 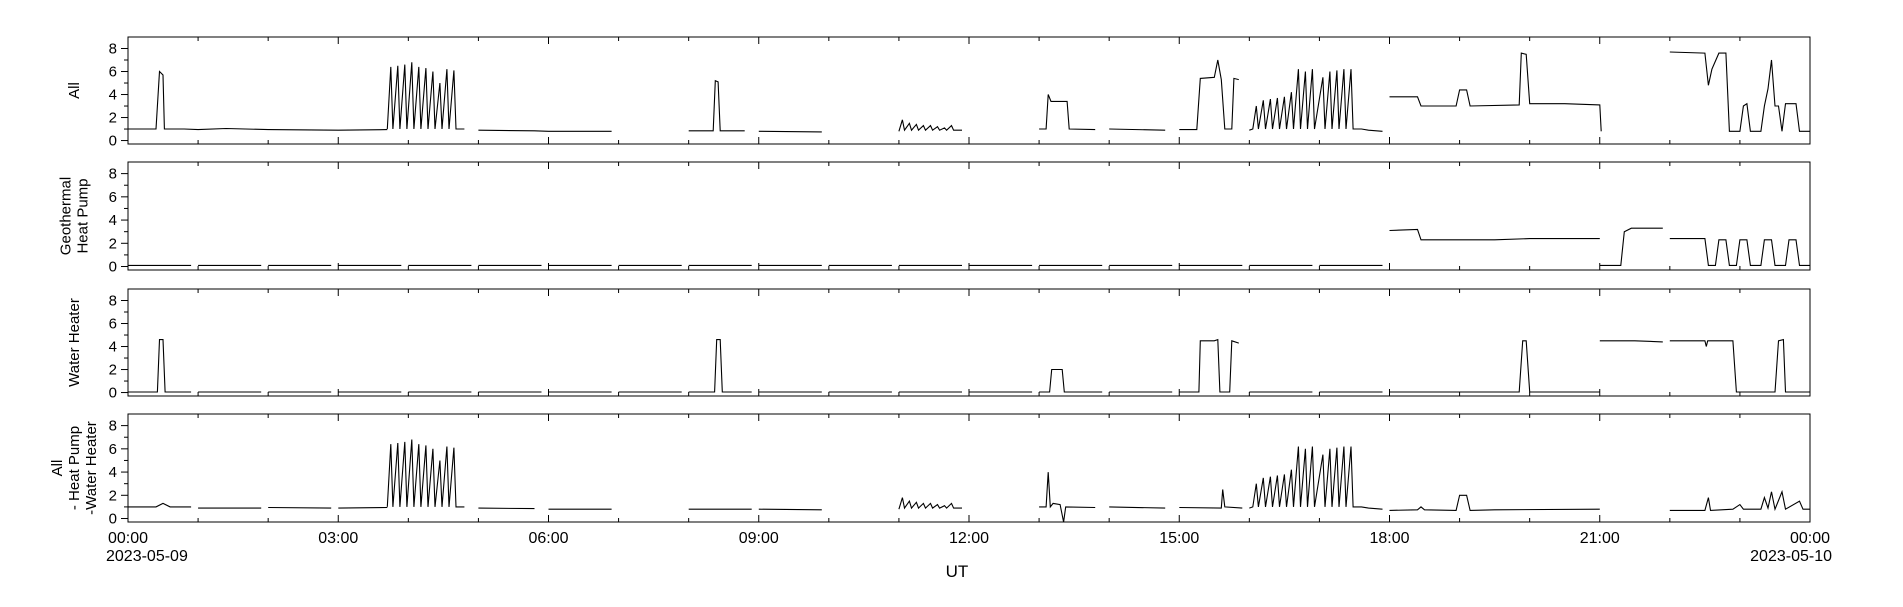 What do you see at coordinates (1600, 538) in the screenshot?
I see `x-tick-label: 21:00` at bounding box center [1600, 538].